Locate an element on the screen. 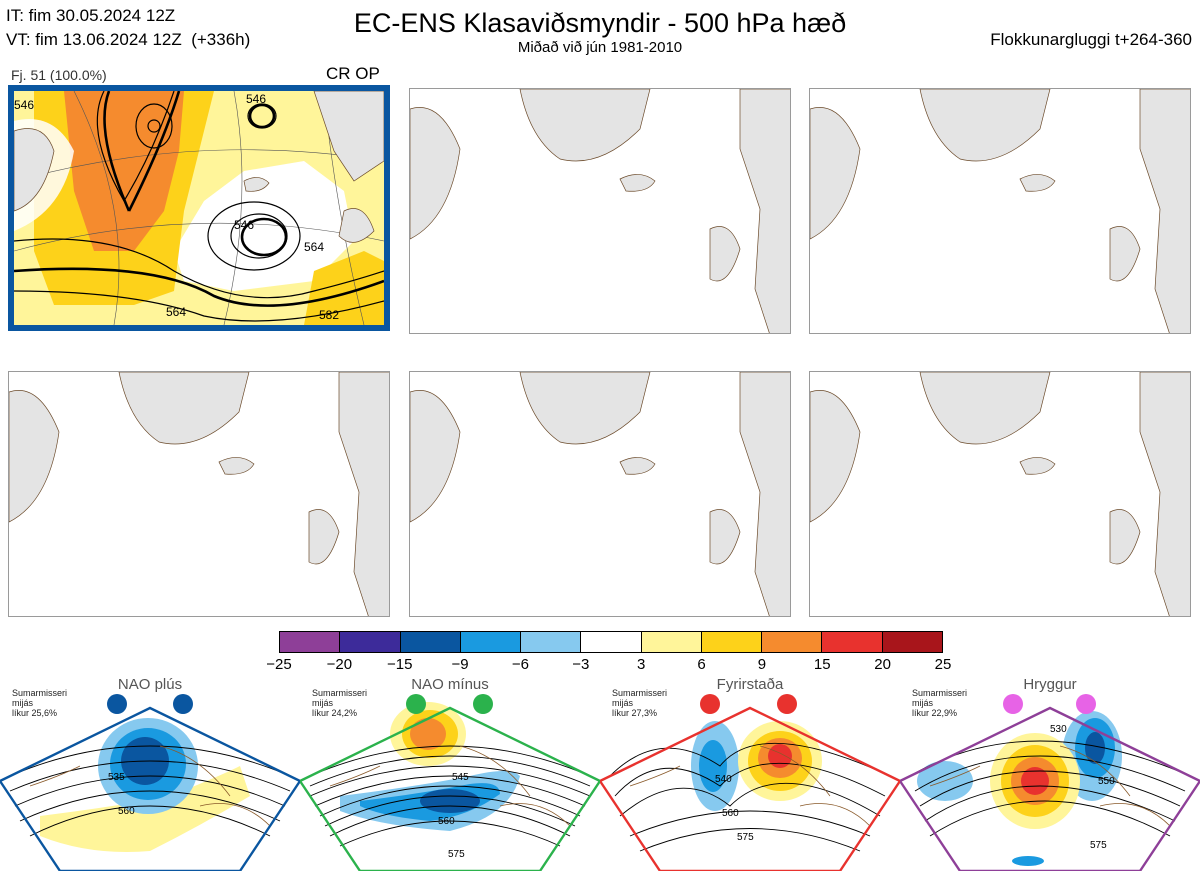  regime-name: Hryggur is located at coordinates (1050, 684).